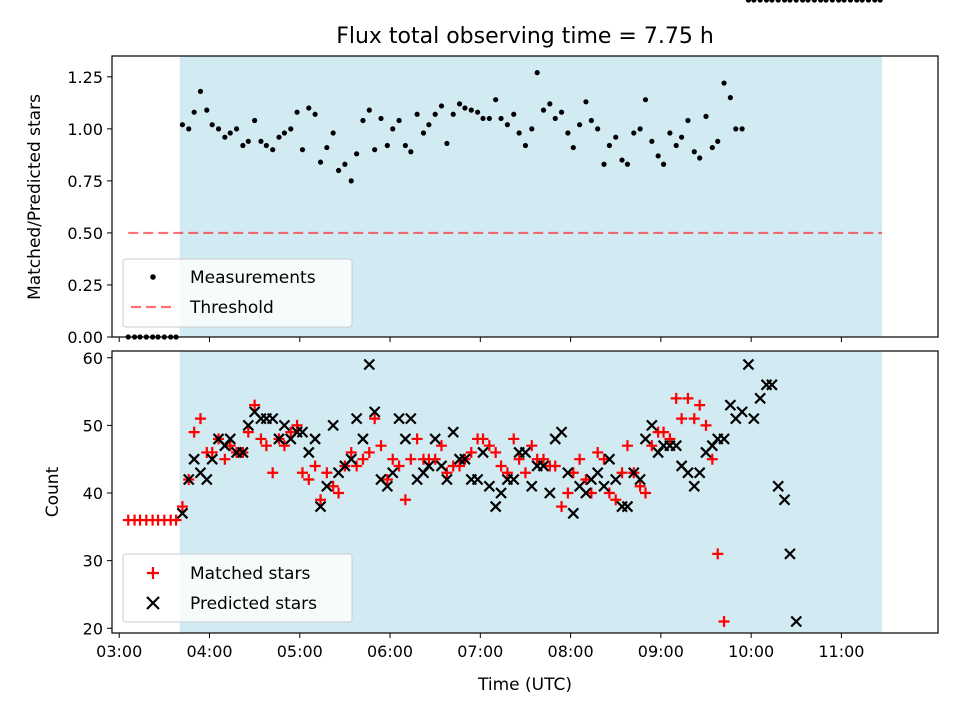 Image resolution: width=960 pixels, height=720 pixels. What do you see at coordinates (661, 651) in the screenshot?
I see `x-tick-label: 09:00` at bounding box center [661, 651].